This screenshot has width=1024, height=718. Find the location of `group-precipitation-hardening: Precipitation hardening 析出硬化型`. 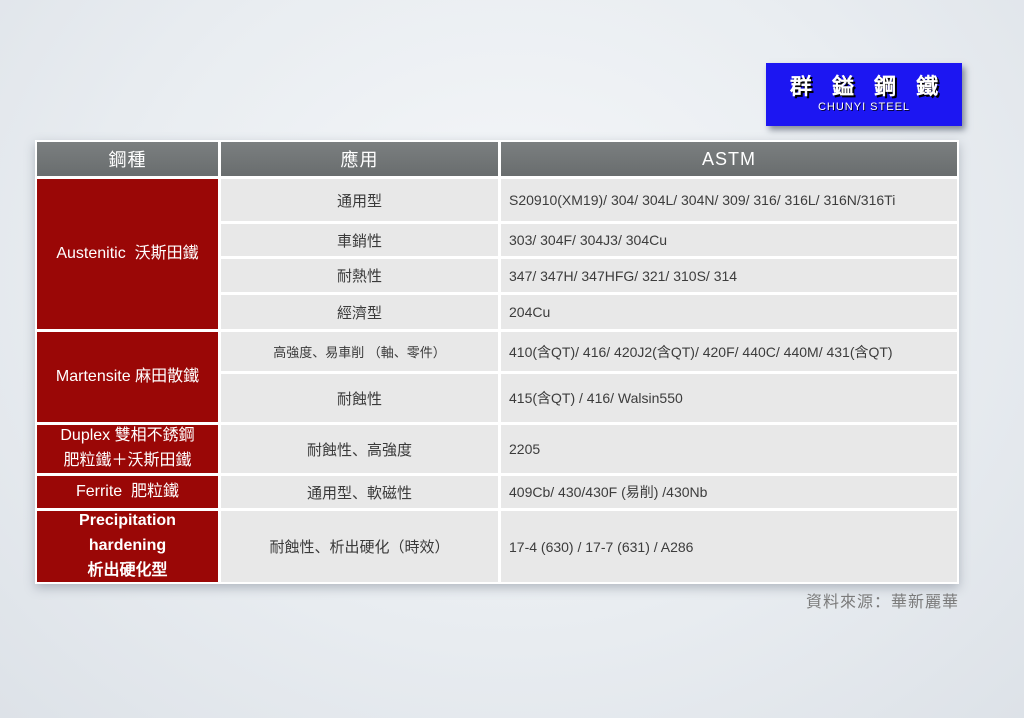

group-precipitation-hardening: Precipitation hardening 析出硬化型 is located at coordinates (127, 546).